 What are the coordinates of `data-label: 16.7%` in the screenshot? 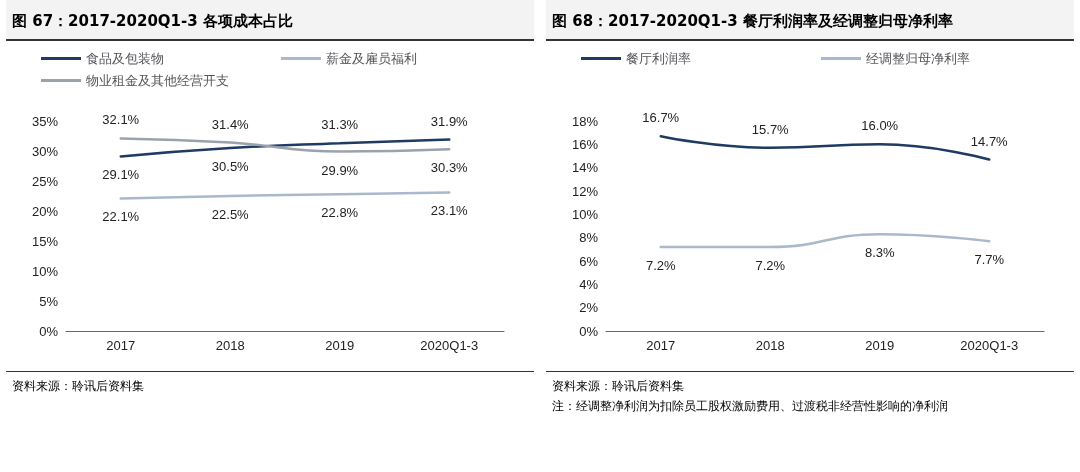 It's located at (661, 118).